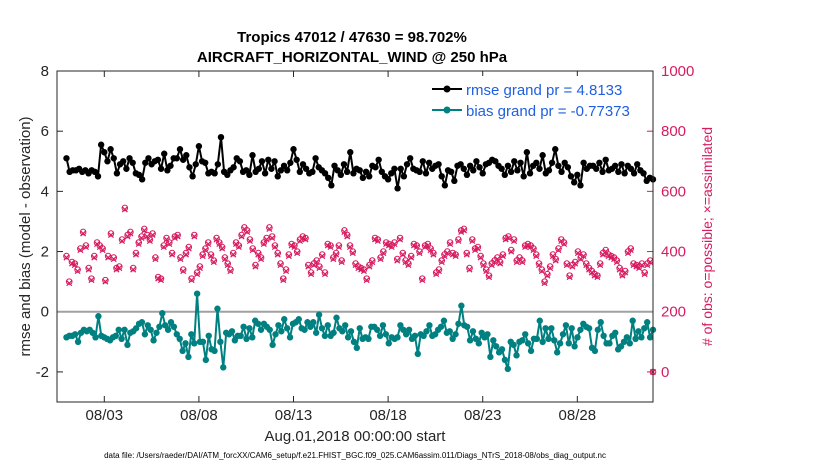 The height and width of the screenshot is (470, 830). Describe the element at coordinates (665, 372) in the screenshot. I see `right-tick-label: 0` at that location.